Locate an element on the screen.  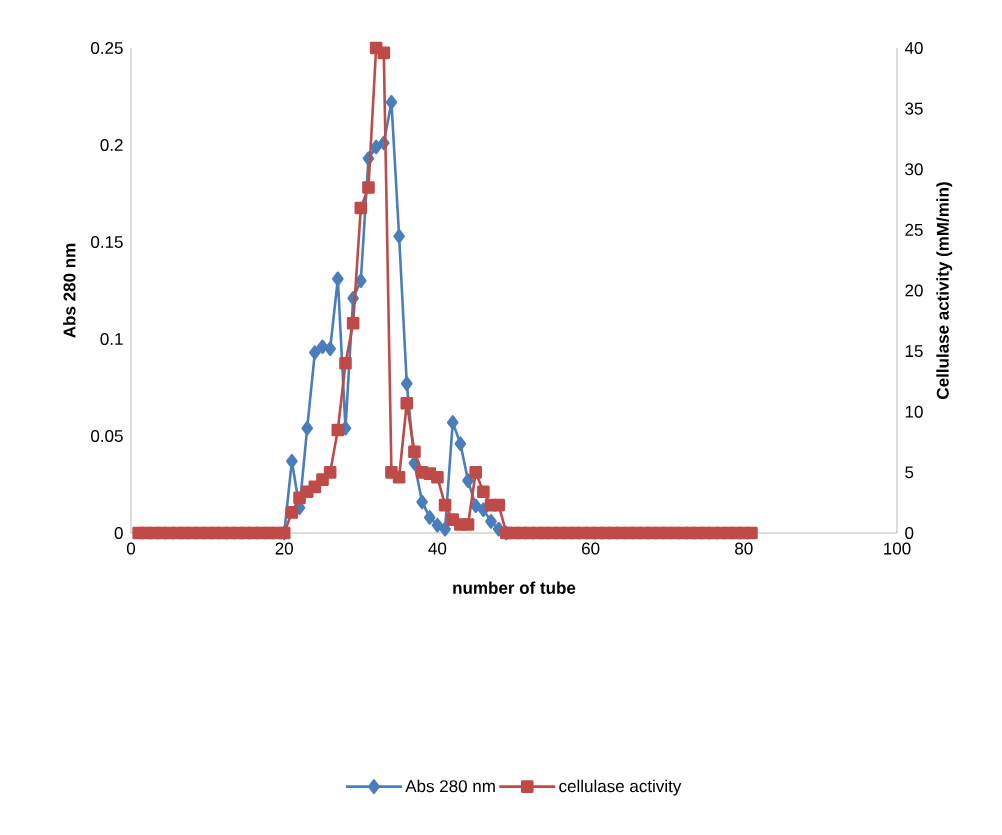
y2-tick-label: 10 is located at coordinates (914, 411).